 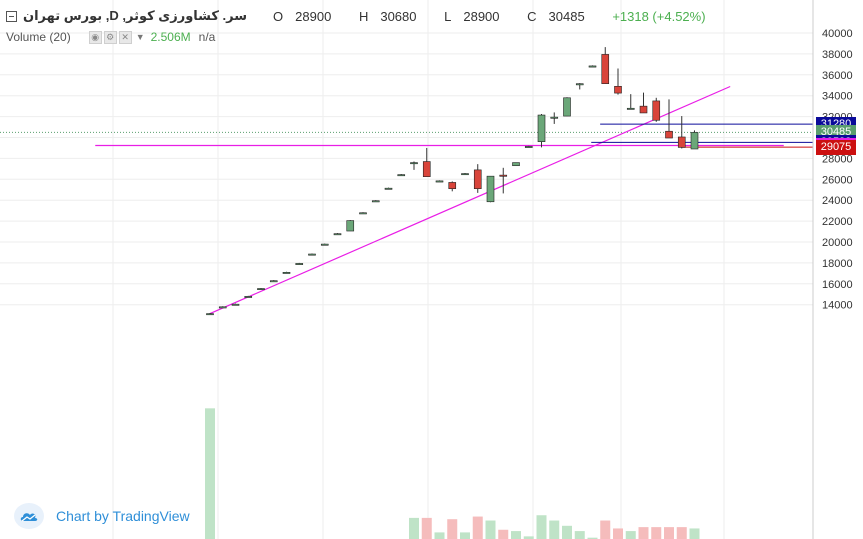 I want to click on close-label: C, so click(x=532, y=16).